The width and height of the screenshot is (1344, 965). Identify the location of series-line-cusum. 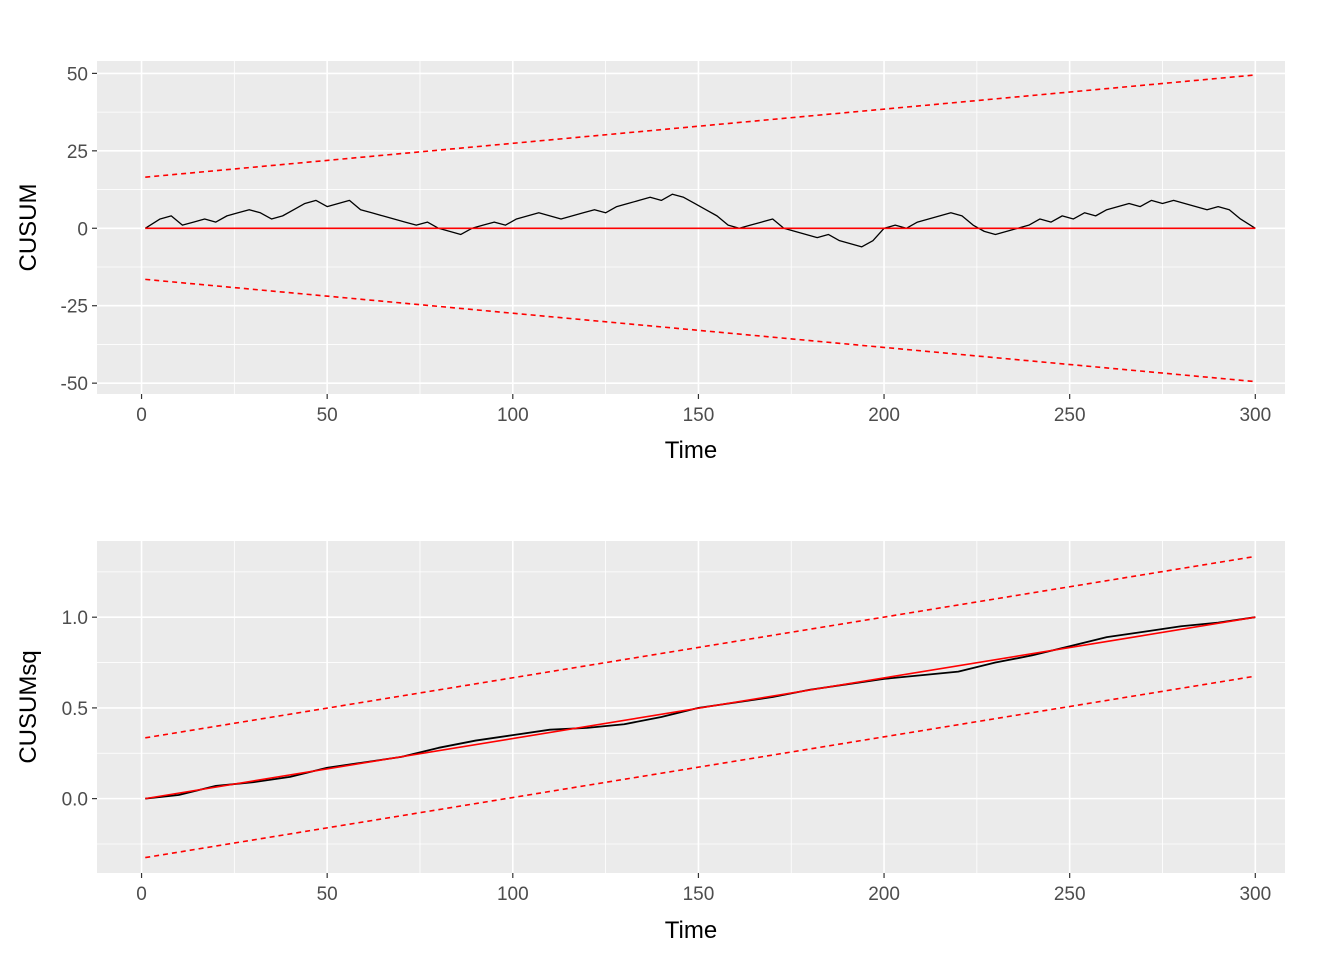
(700, 220).